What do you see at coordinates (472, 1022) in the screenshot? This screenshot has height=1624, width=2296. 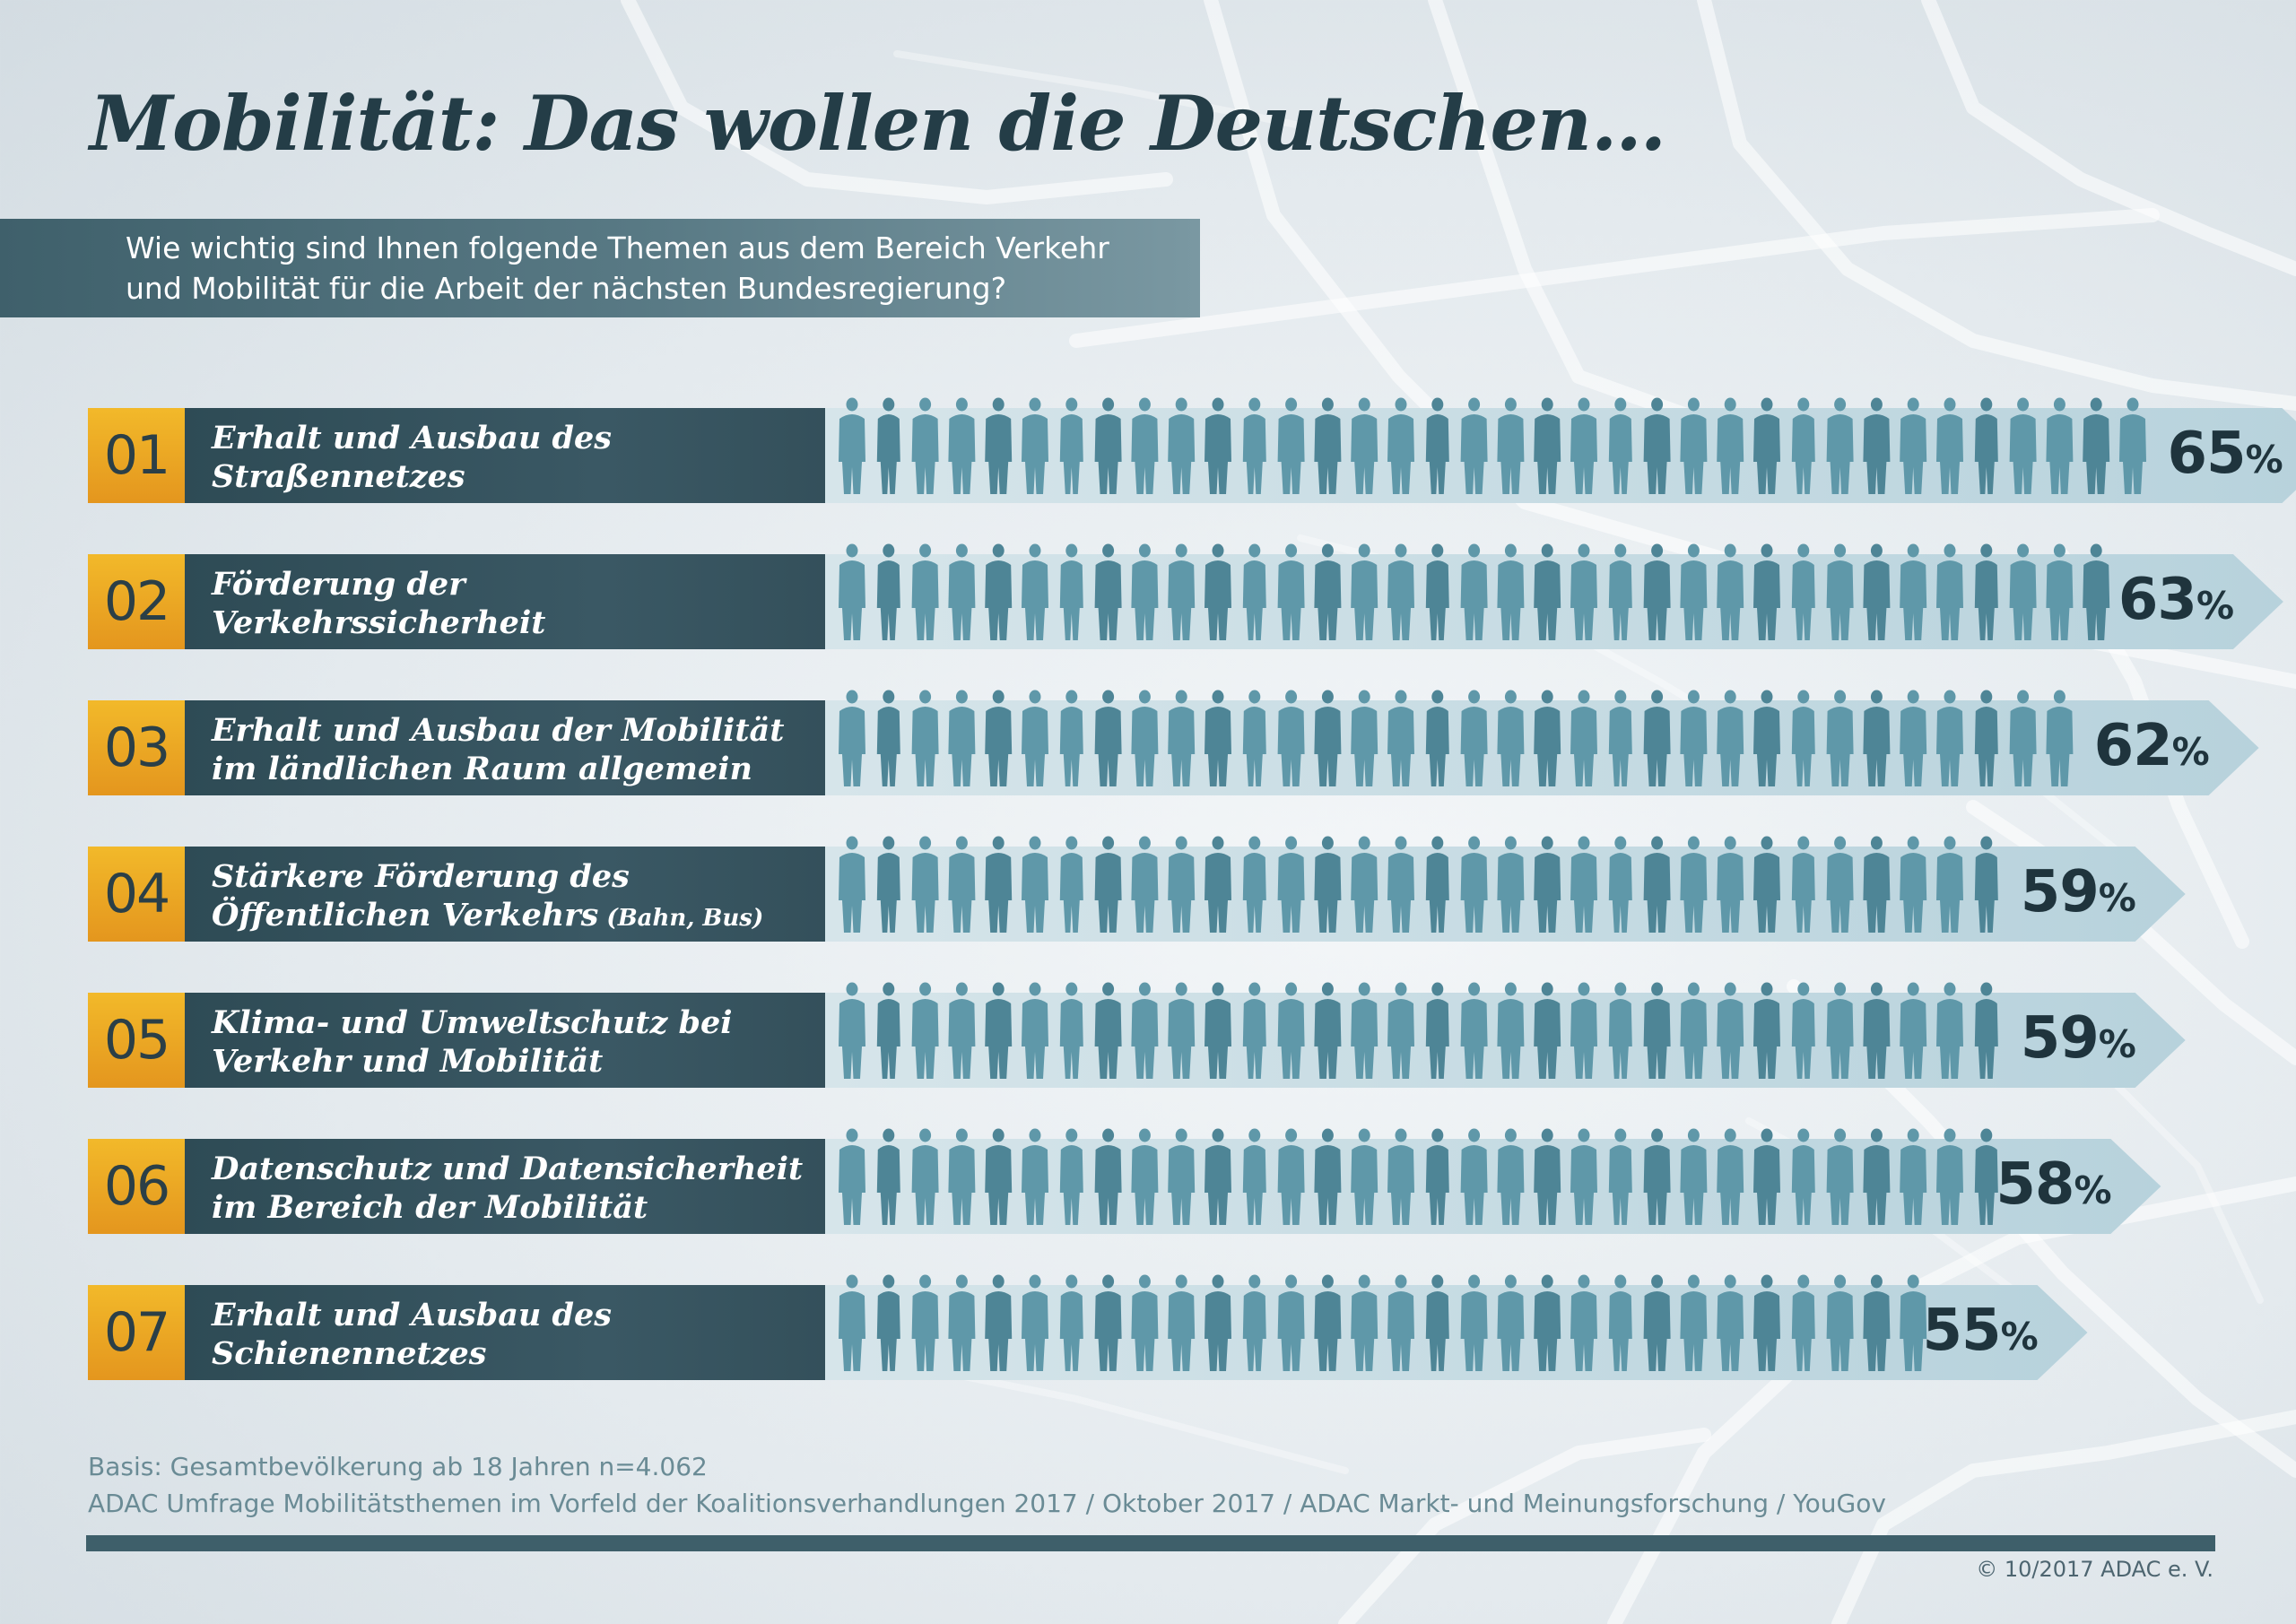 I see `topic-label-line-1: Klima- und Umweltschutz bei` at bounding box center [472, 1022].